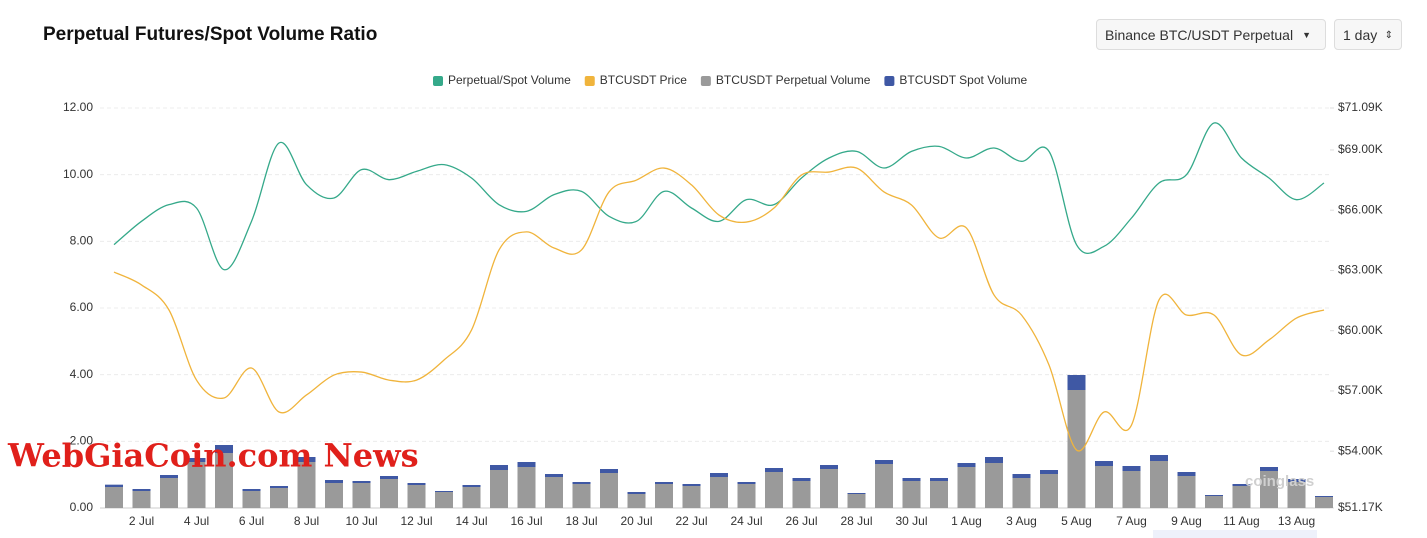 Image resolution: width=1427 pixels, height=538 pixels. I want to click on legend-label: Perpetual/Spot Volume, so click(509, 80).